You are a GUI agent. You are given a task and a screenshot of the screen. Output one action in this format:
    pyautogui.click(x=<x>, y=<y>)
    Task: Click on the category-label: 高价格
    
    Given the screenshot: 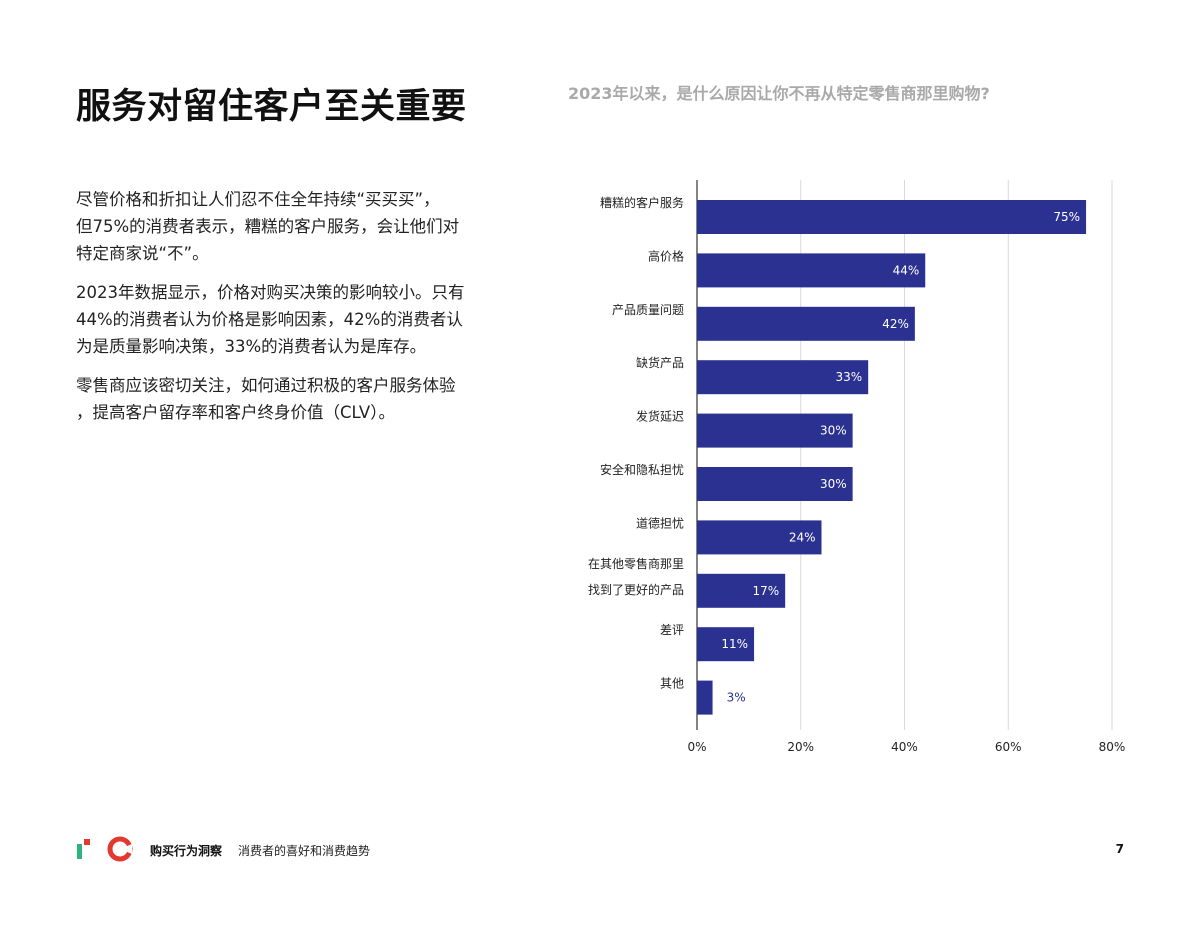 What is the action you would take?
    pyautogui.click(x=666, y=255)
    